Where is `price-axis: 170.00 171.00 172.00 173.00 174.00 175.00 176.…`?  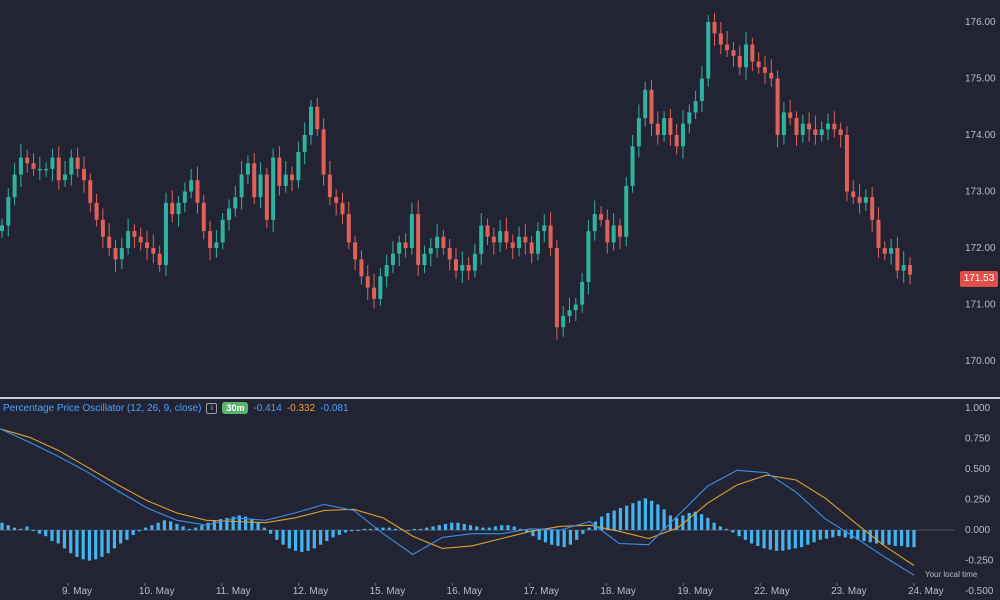 price-axis: 170.00 171.00 172.00 173.00 174.00 175.00 176.… is located at coordinates (980, 192).